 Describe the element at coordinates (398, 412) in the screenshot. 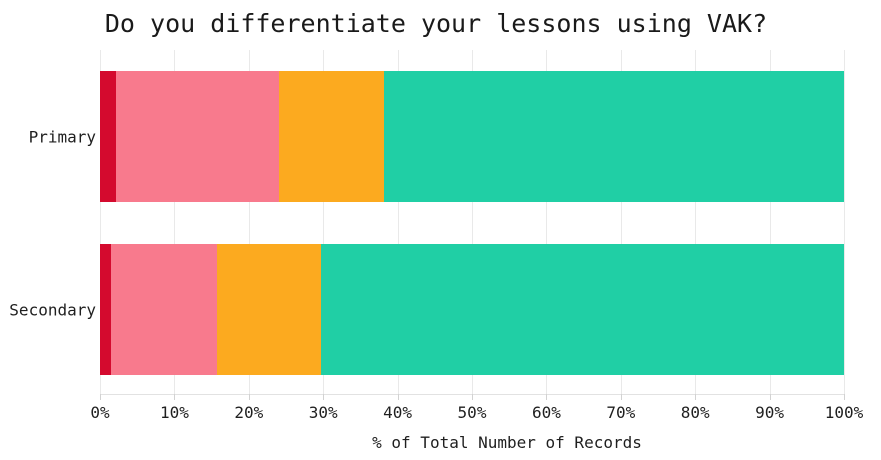

I see `x-tick-label: 40%` at that location.